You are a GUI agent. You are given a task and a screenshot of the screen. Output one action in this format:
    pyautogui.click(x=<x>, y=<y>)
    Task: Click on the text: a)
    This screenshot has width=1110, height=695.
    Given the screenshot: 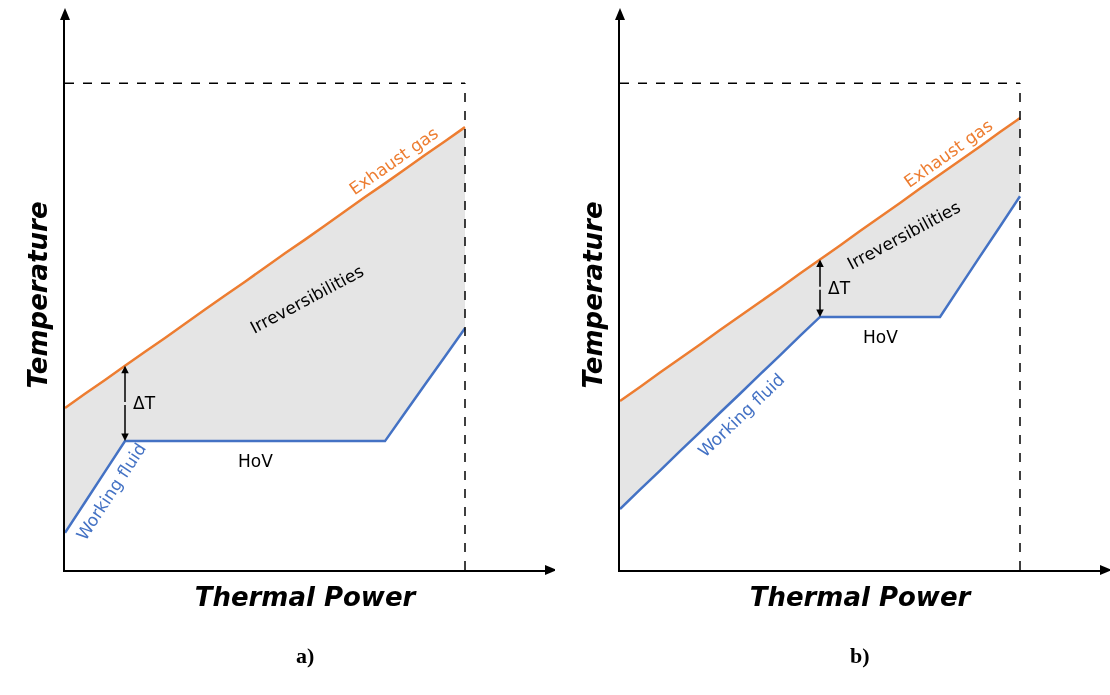 What is the action you would take?
    pyautogui.click(x=305, y=655)
    